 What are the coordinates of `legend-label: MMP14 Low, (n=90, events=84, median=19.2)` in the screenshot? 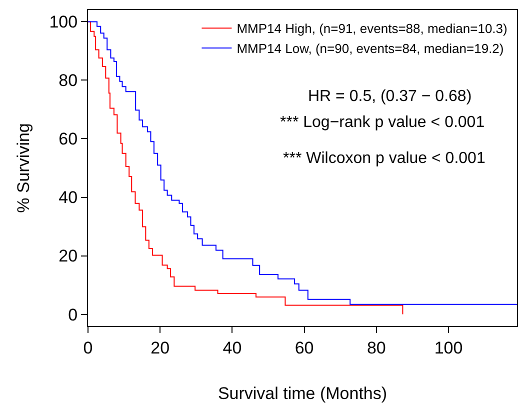 It's located at (370, 48).